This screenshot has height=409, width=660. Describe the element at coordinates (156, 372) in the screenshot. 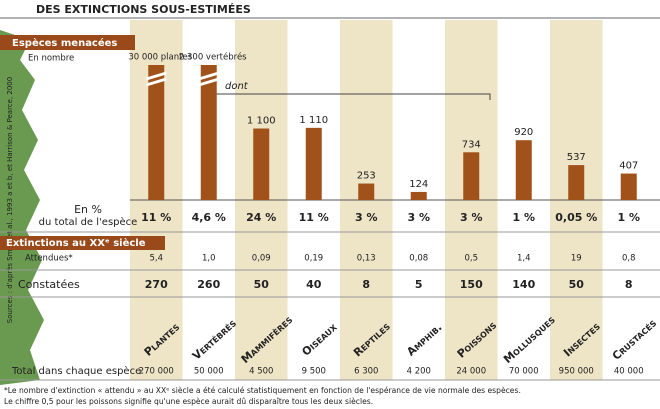

I see `total-value: 270 000` at that location.